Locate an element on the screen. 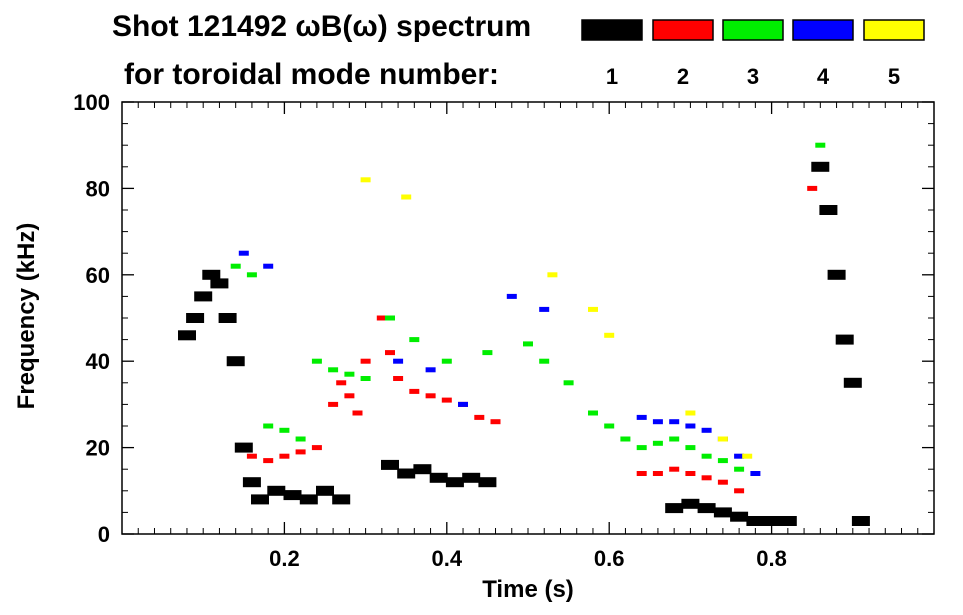 This screenshot has height=615, width=963. x-tick-label: 0.6 is located at coordinates (609, 558).